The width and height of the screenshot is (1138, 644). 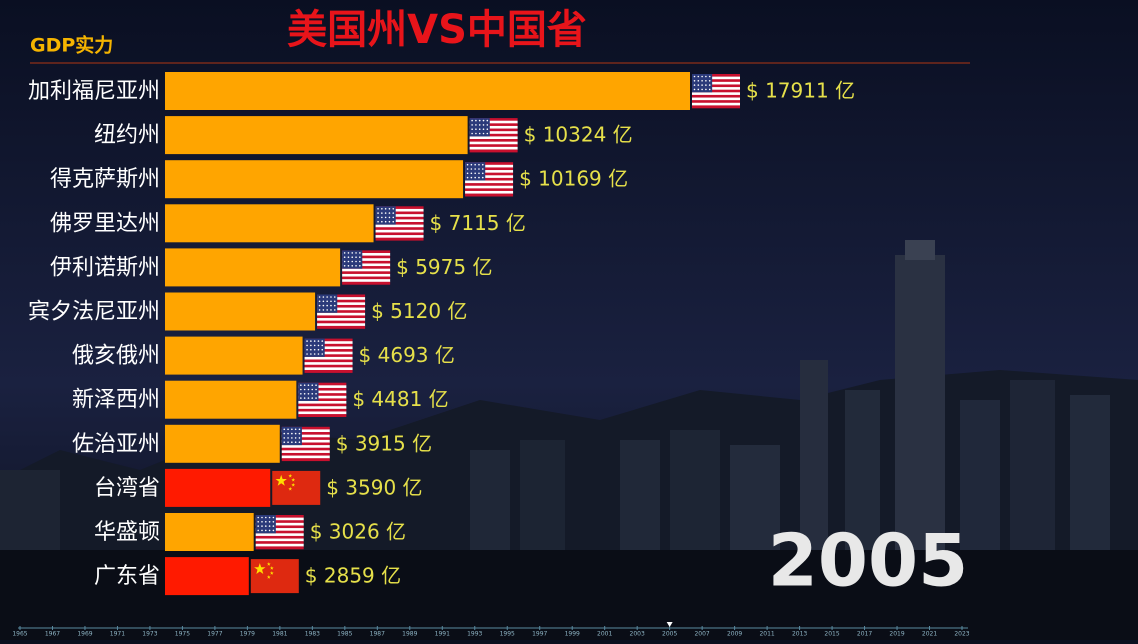 I want to click on timeline-label: 1995, so click(x=507, y=634).